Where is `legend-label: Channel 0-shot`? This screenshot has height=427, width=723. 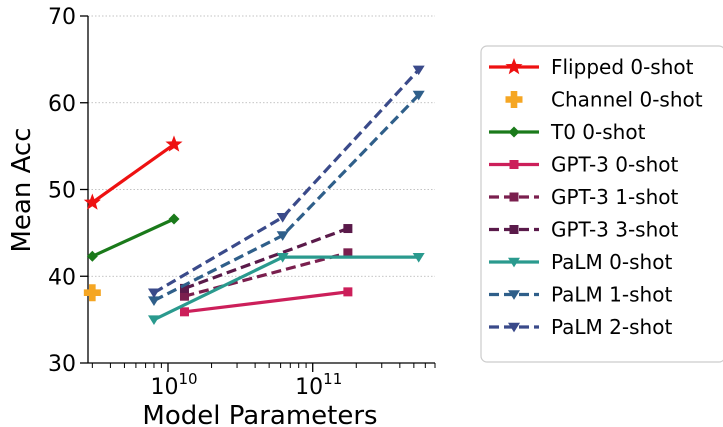 legend-label: Channel 0-shot is located at coordinates (627, 100).